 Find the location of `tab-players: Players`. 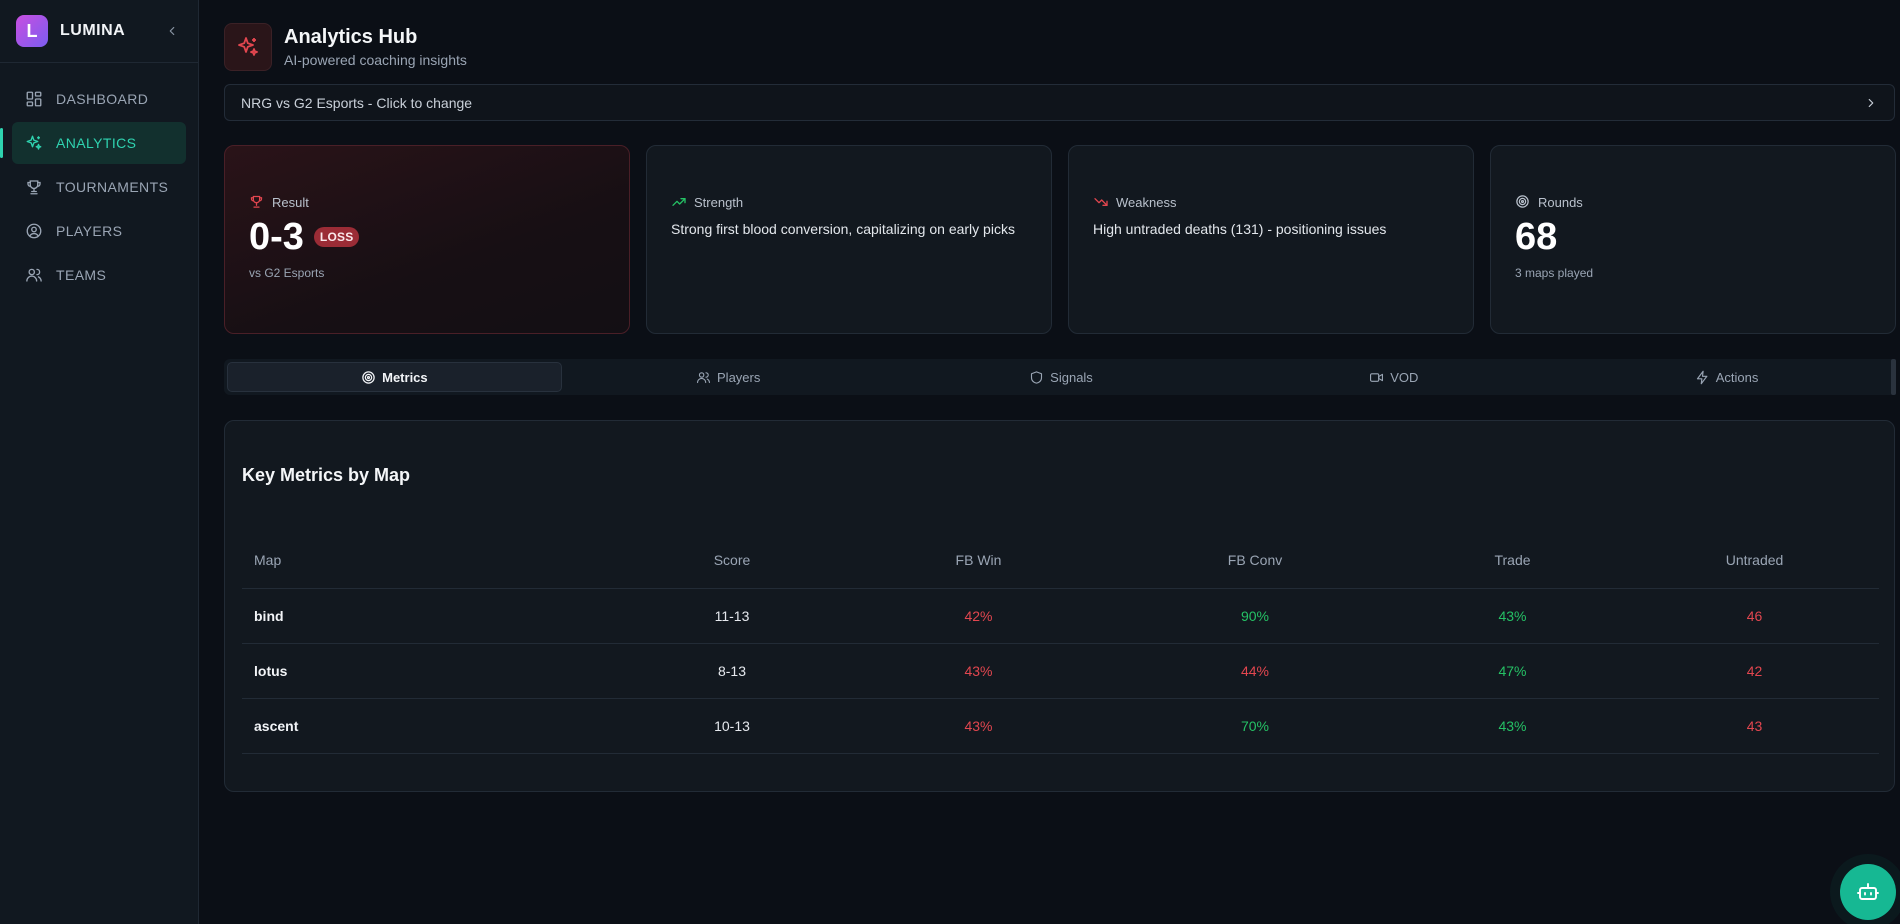

tab-players: Players is located at coordinates (728, 377).